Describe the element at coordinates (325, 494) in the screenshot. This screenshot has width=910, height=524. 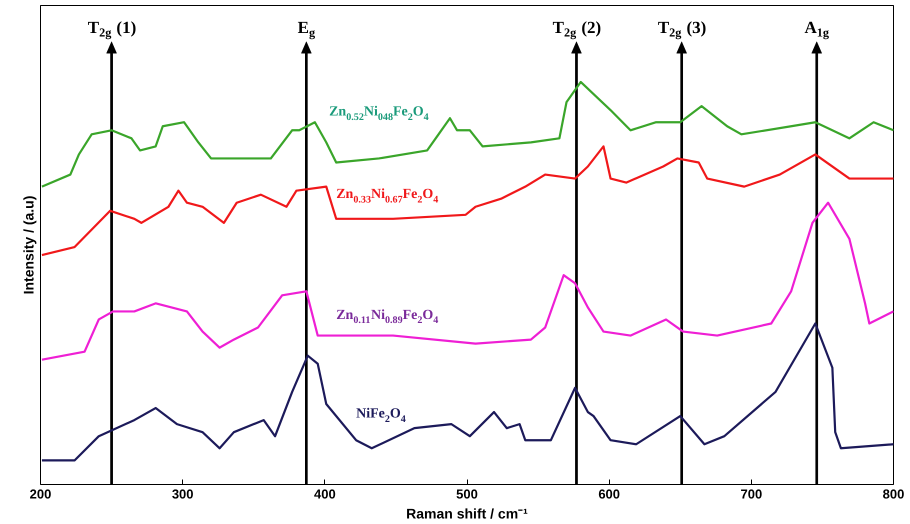
I see `x-tick-label: 400` at that location.